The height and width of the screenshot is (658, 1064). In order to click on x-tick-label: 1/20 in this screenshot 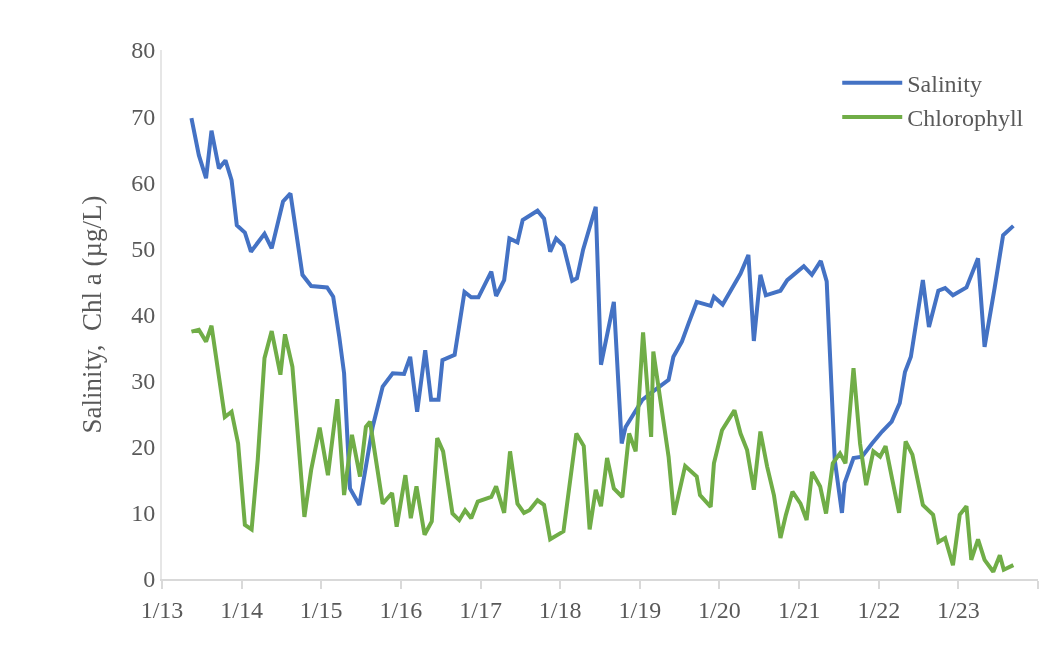, I will do `click(719, 609)`.